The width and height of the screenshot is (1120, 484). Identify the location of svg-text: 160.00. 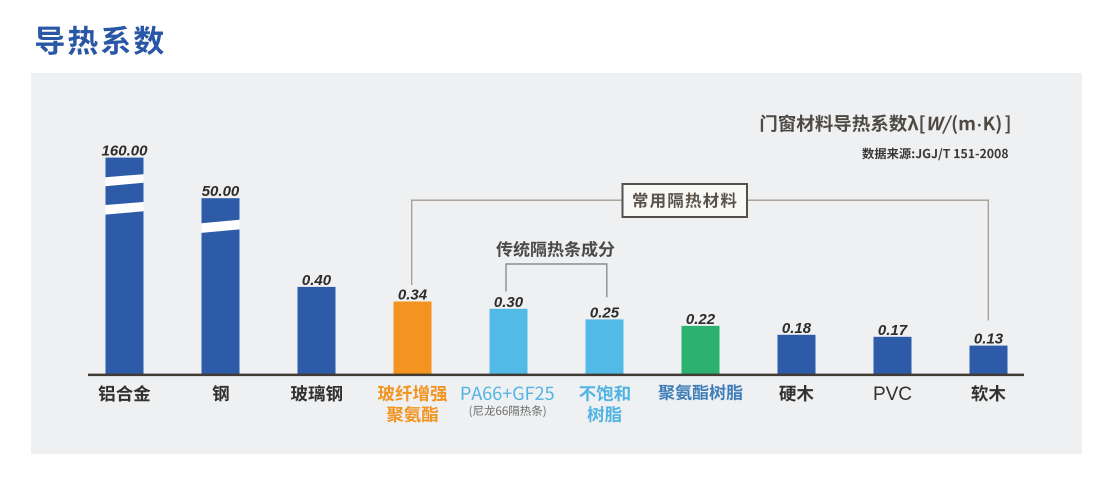
(125, 151).